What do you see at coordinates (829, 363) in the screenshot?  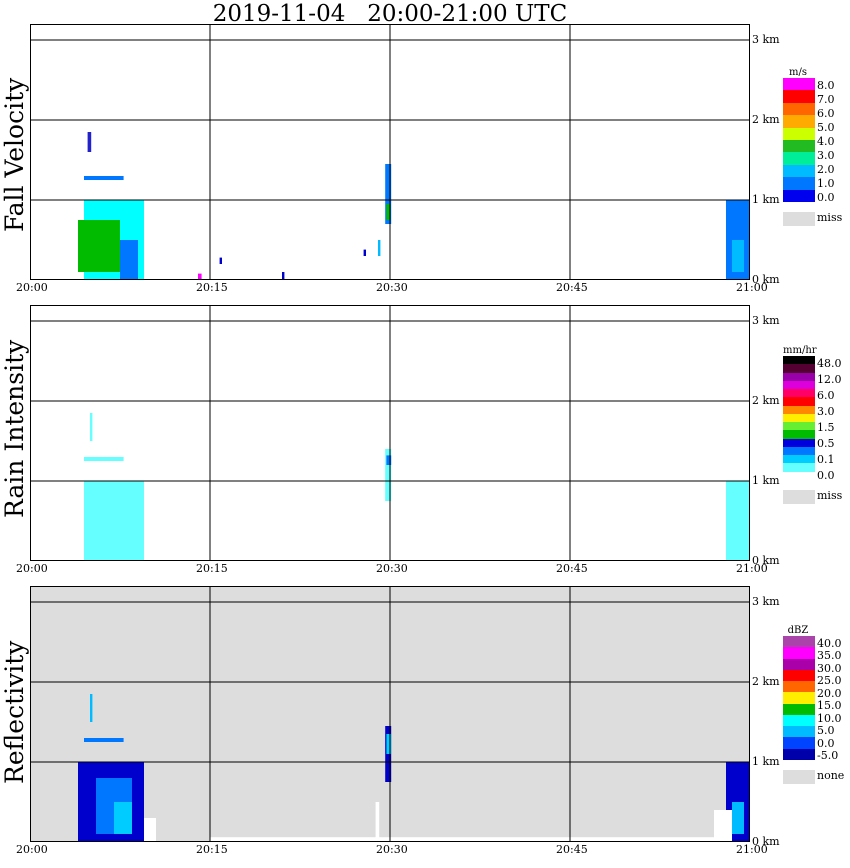 I see `rain-intensity-legend-level-0: 48.0` at bounding box center [829, 363].